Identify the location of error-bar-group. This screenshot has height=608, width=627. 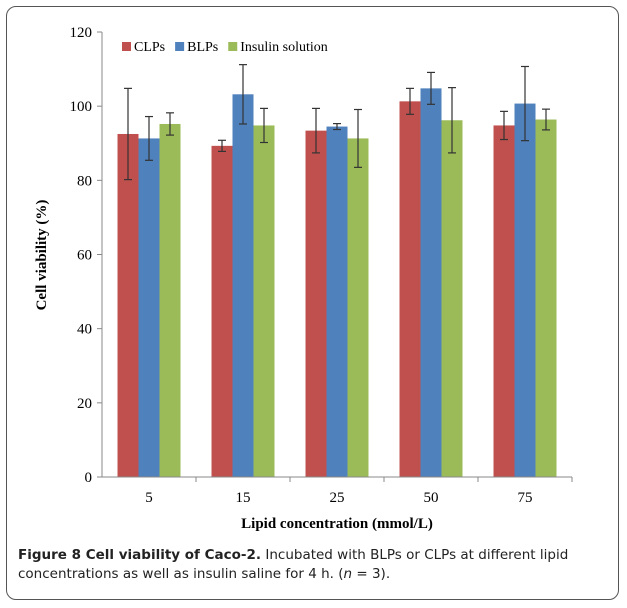
(337, 122).